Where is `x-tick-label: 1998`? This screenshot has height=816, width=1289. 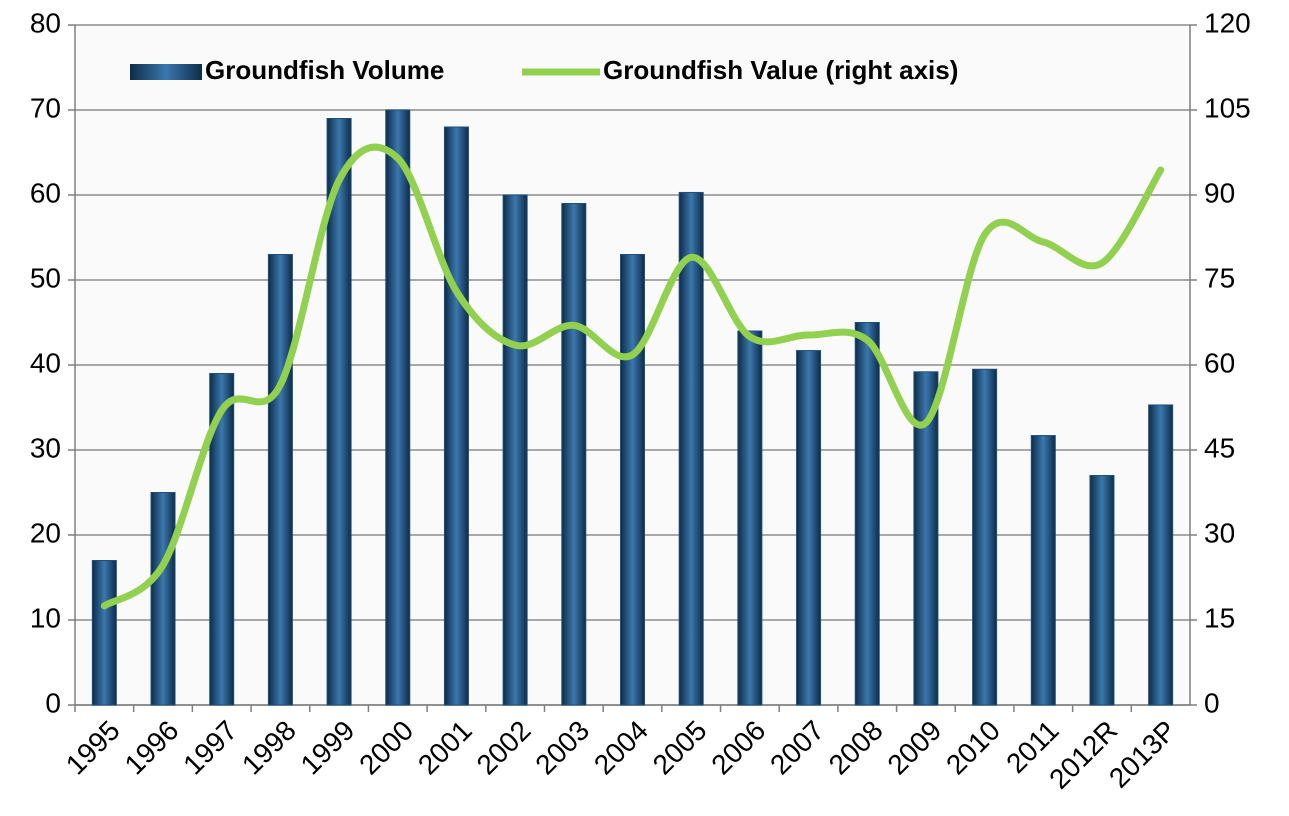 x-tick-label: 1998 is located at coordinates (269, 748).